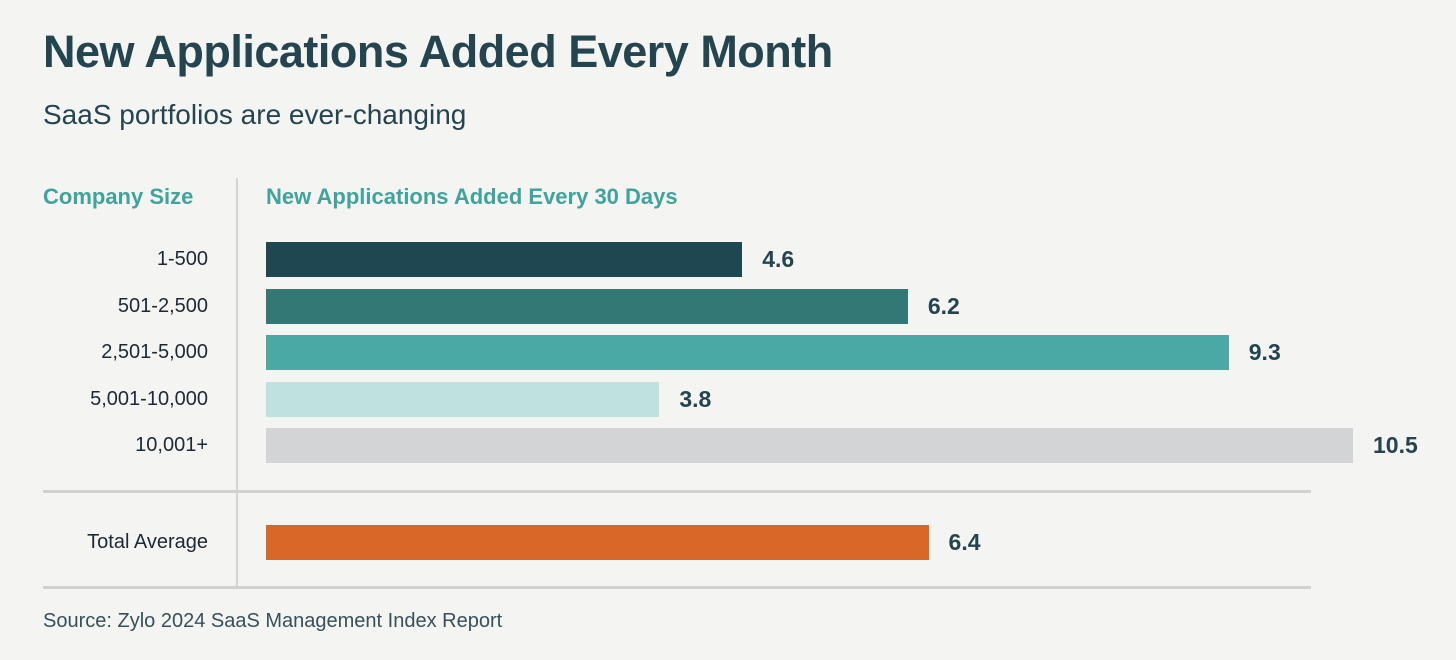 This screenshot has width=1456, height=660. What do you see at coordinates (472, 196) in the screenshot?
I see `column-header-new-apps: New Applications Added Every 30 Days` at bounding box center [472, 196].